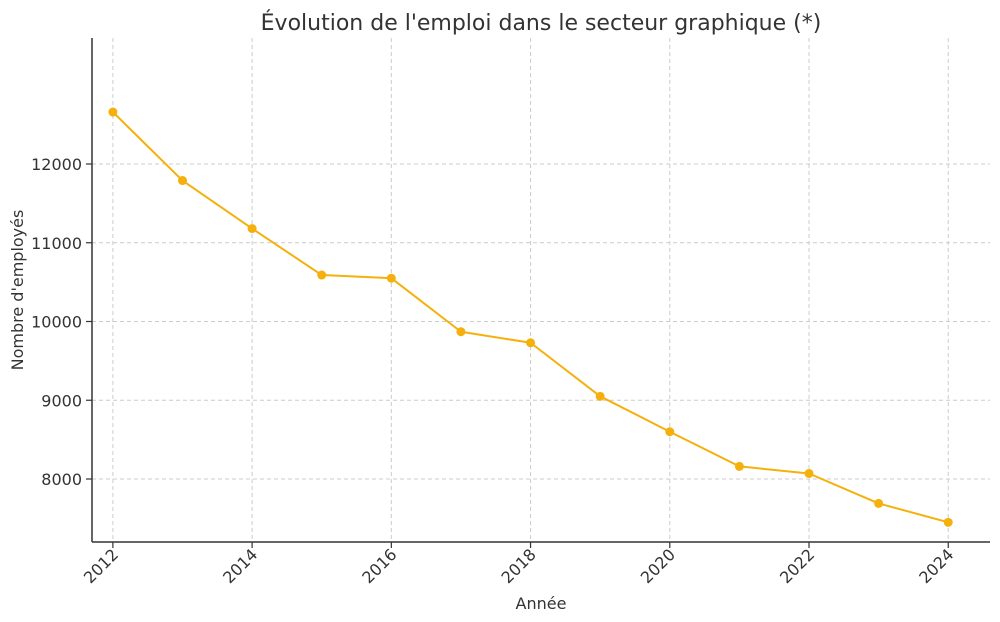  Describe the element at coordinates (61, 479) in the screenshot. I see `y-tick-label: 8000` at that location.